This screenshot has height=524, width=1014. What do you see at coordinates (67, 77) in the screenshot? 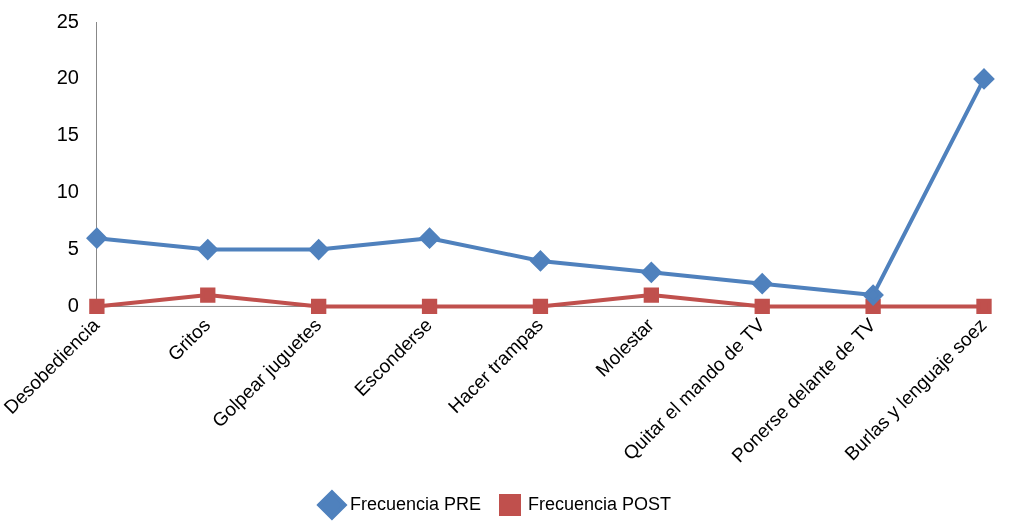
I see `y-tick-label: 20` at bounding box center [67, 77].